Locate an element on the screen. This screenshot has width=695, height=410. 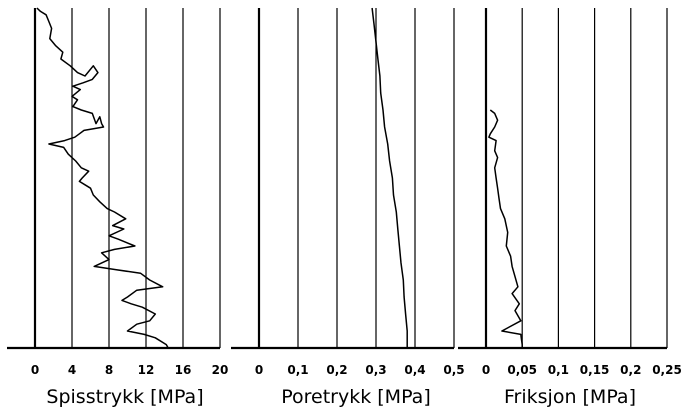
spisstrykk-tick-label: 4 is located at coordinates (72, 370).